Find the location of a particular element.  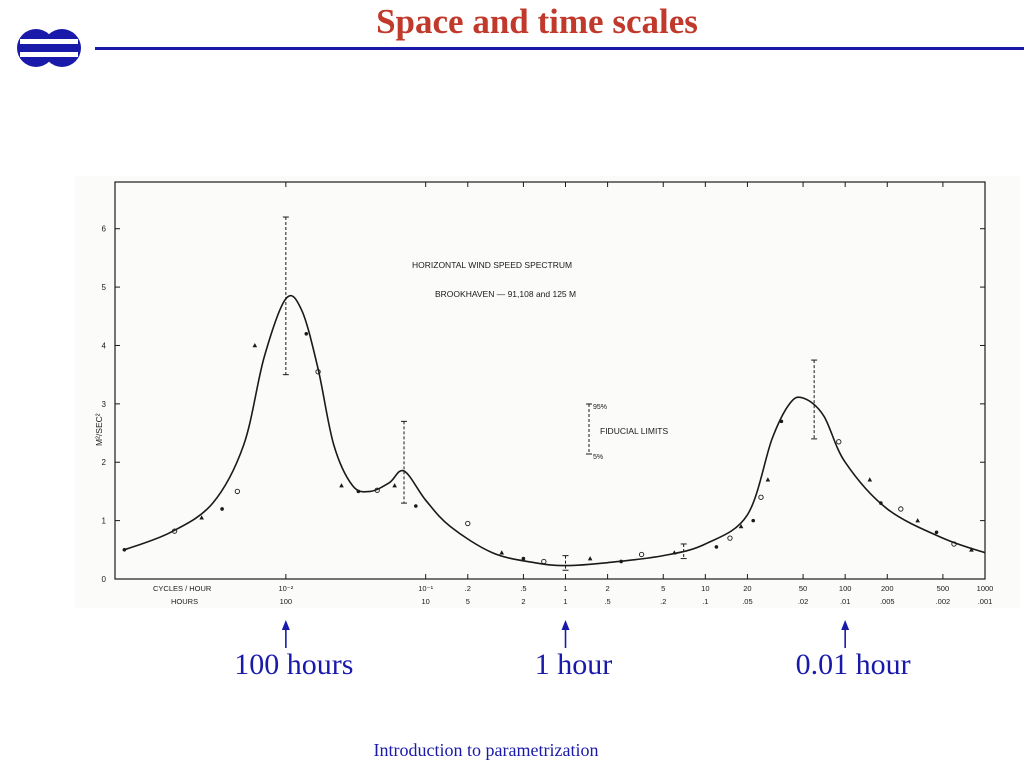

slide-footer: Introduction to parametrization is located at coordinates (486, 750).